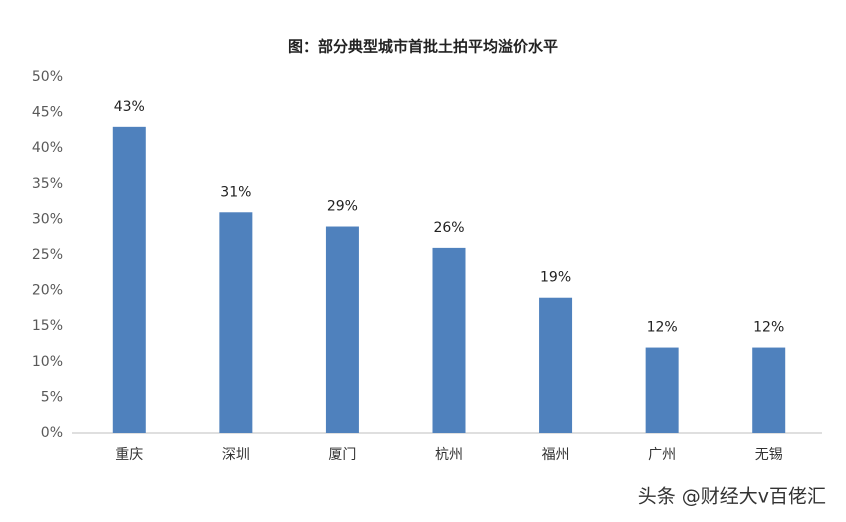 The height and width of the screenshot is (522, 846). What do you see at coordinates (732, 497) in the screenshot?
I see `watermark: 头条 @财经大v百佬汇` at bounding box center [732, 497].